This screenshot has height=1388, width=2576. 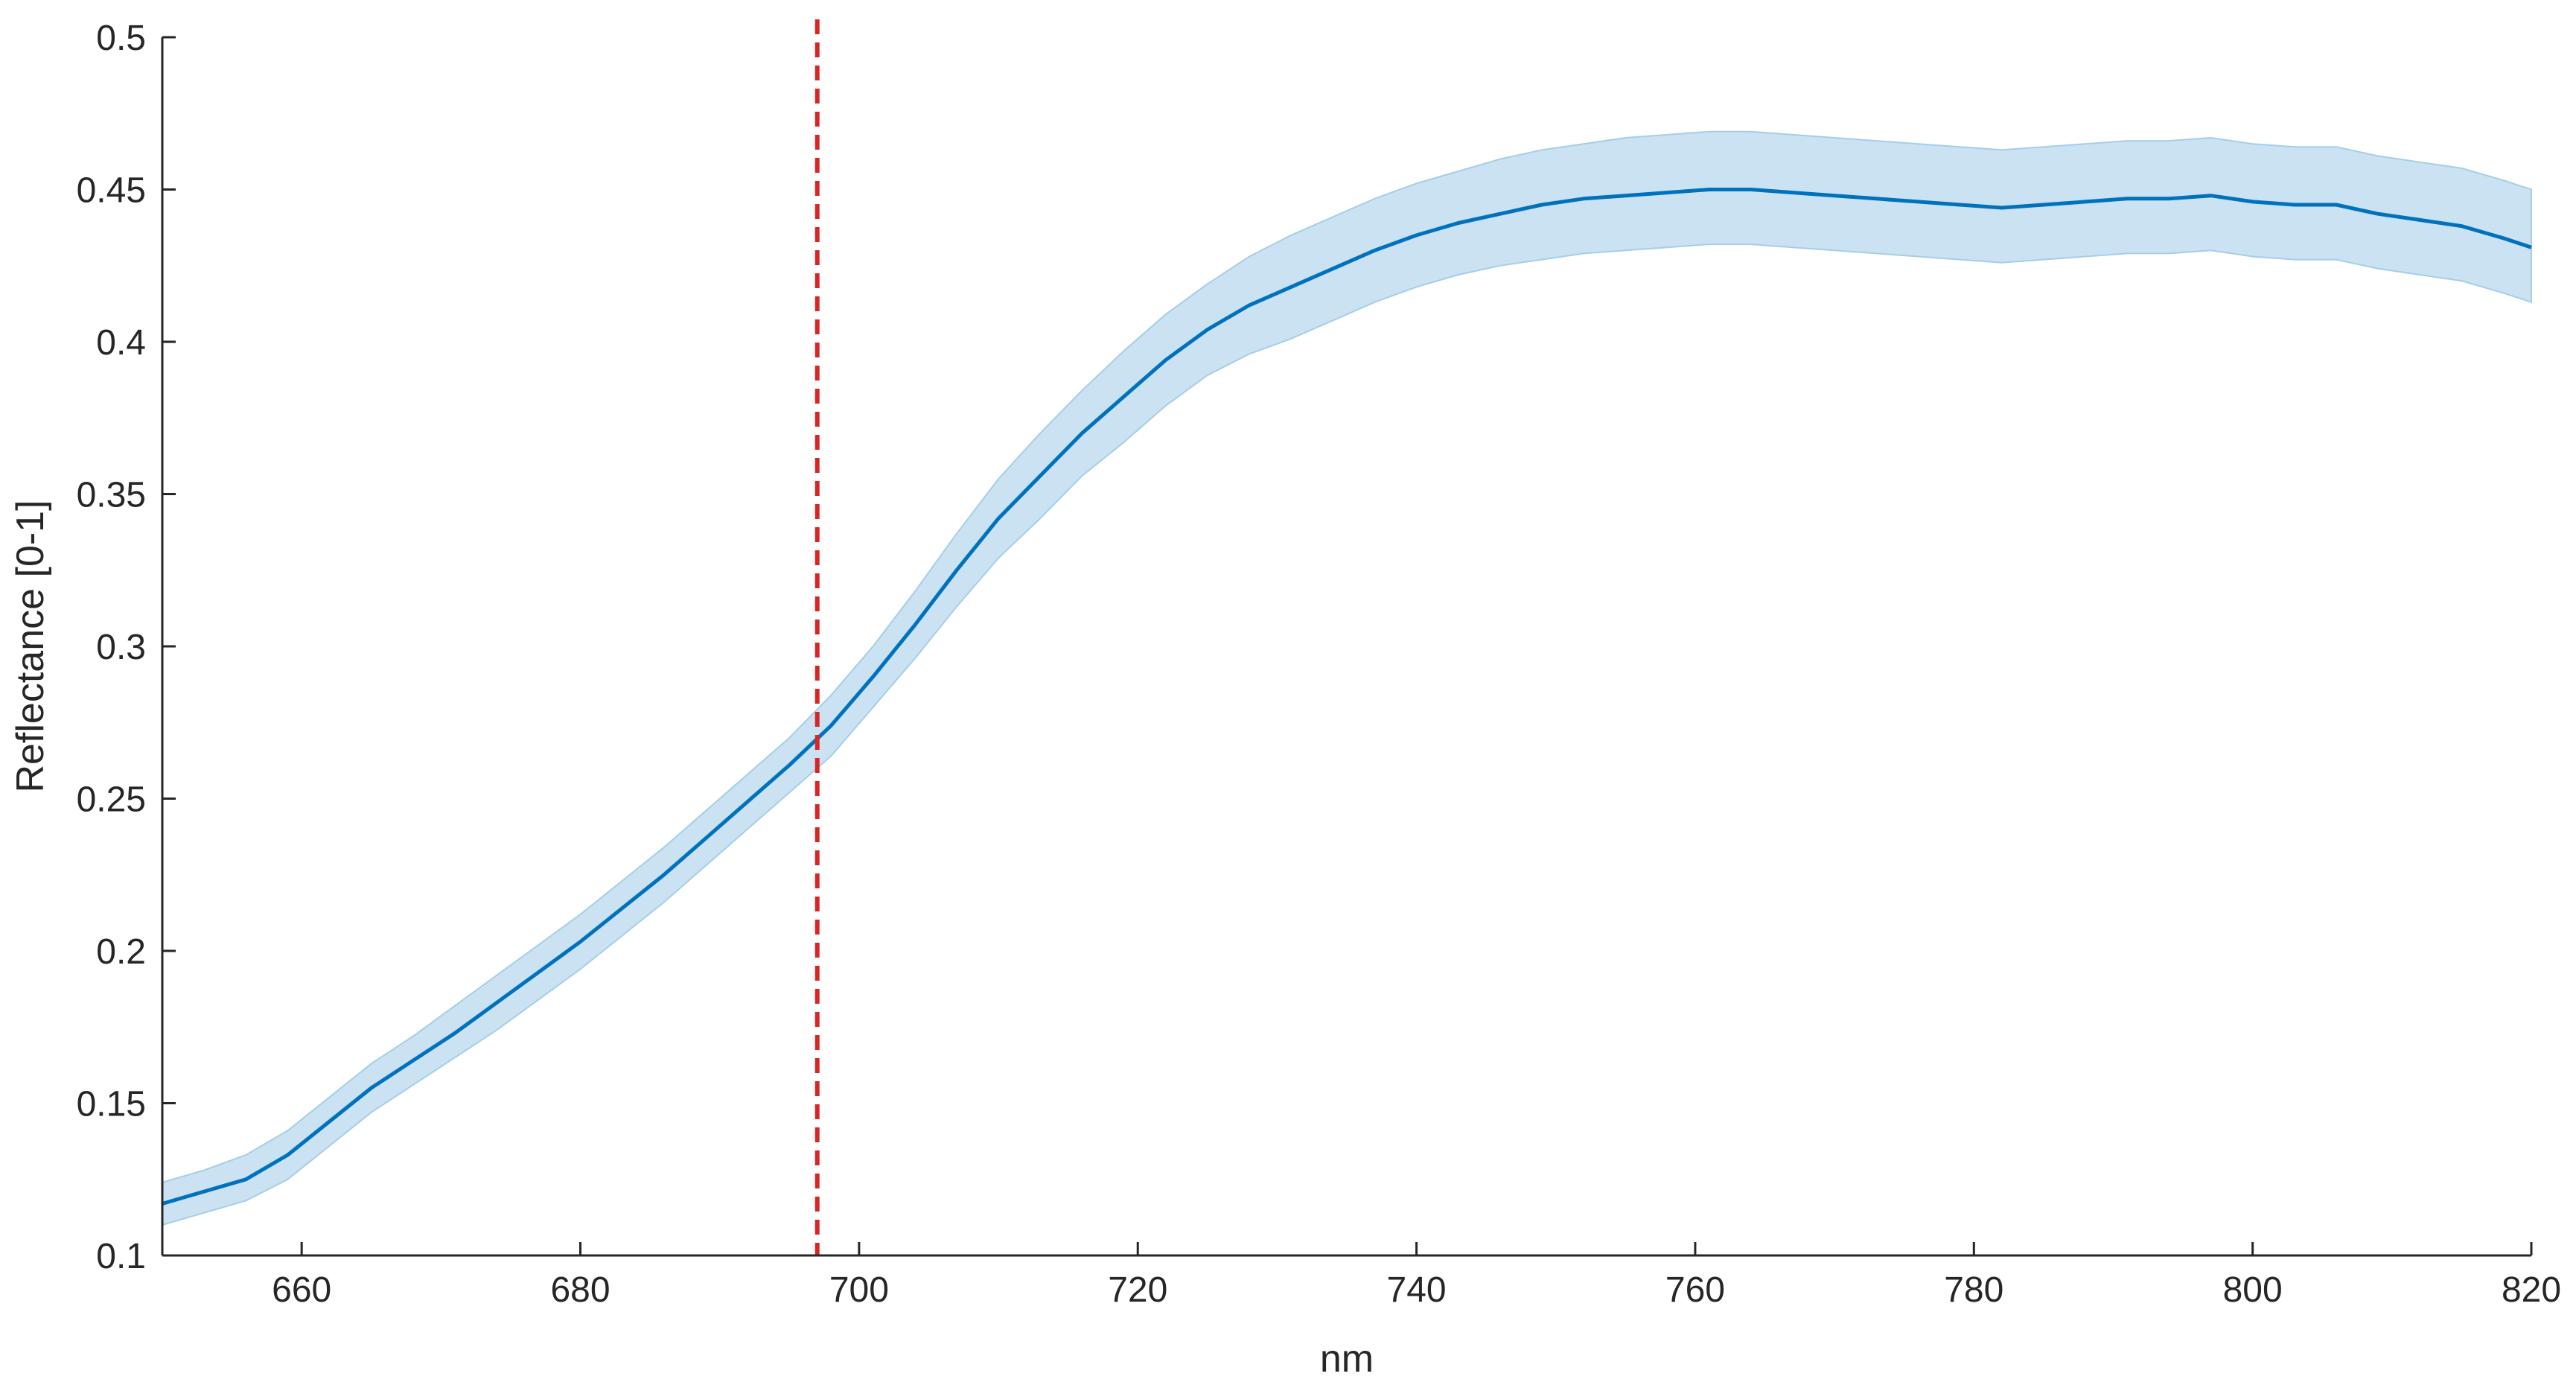 What do you see at coordinates (2531, 1290) in the screenshot?
I see `x-tick-label: 820` at bounding box center [2531, 1290].